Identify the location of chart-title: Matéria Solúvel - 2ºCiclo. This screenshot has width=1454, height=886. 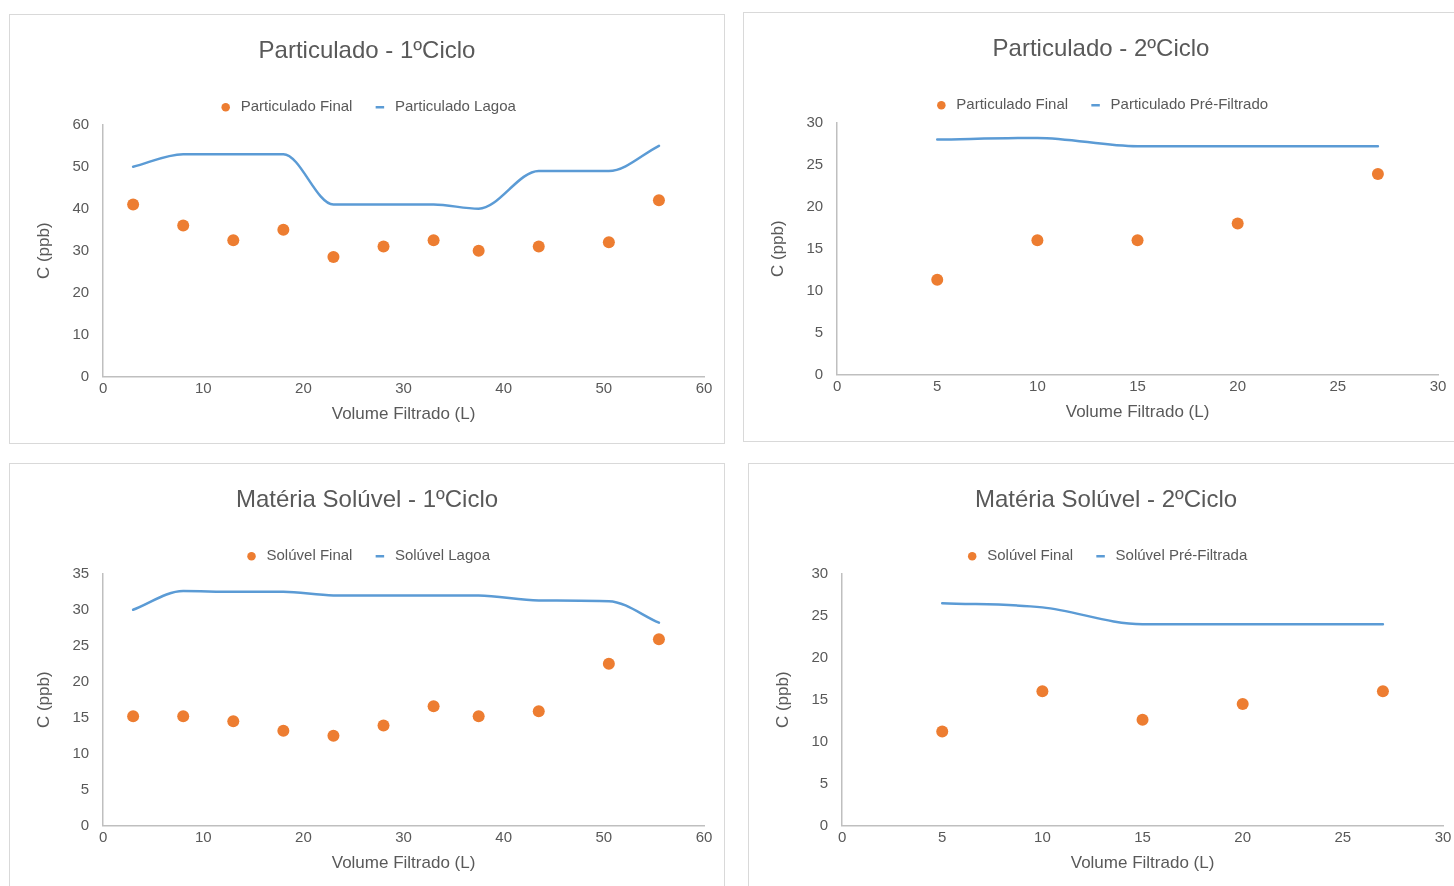
(1106, 499).